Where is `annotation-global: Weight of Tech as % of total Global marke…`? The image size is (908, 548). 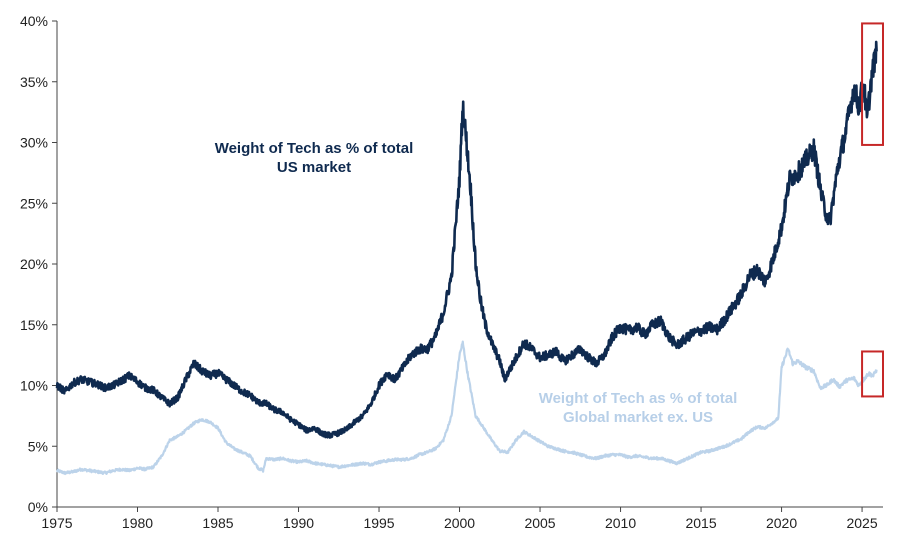
annotation-global: Weight of Tech as % of total Global marke… is located at coordinates (638, 408).